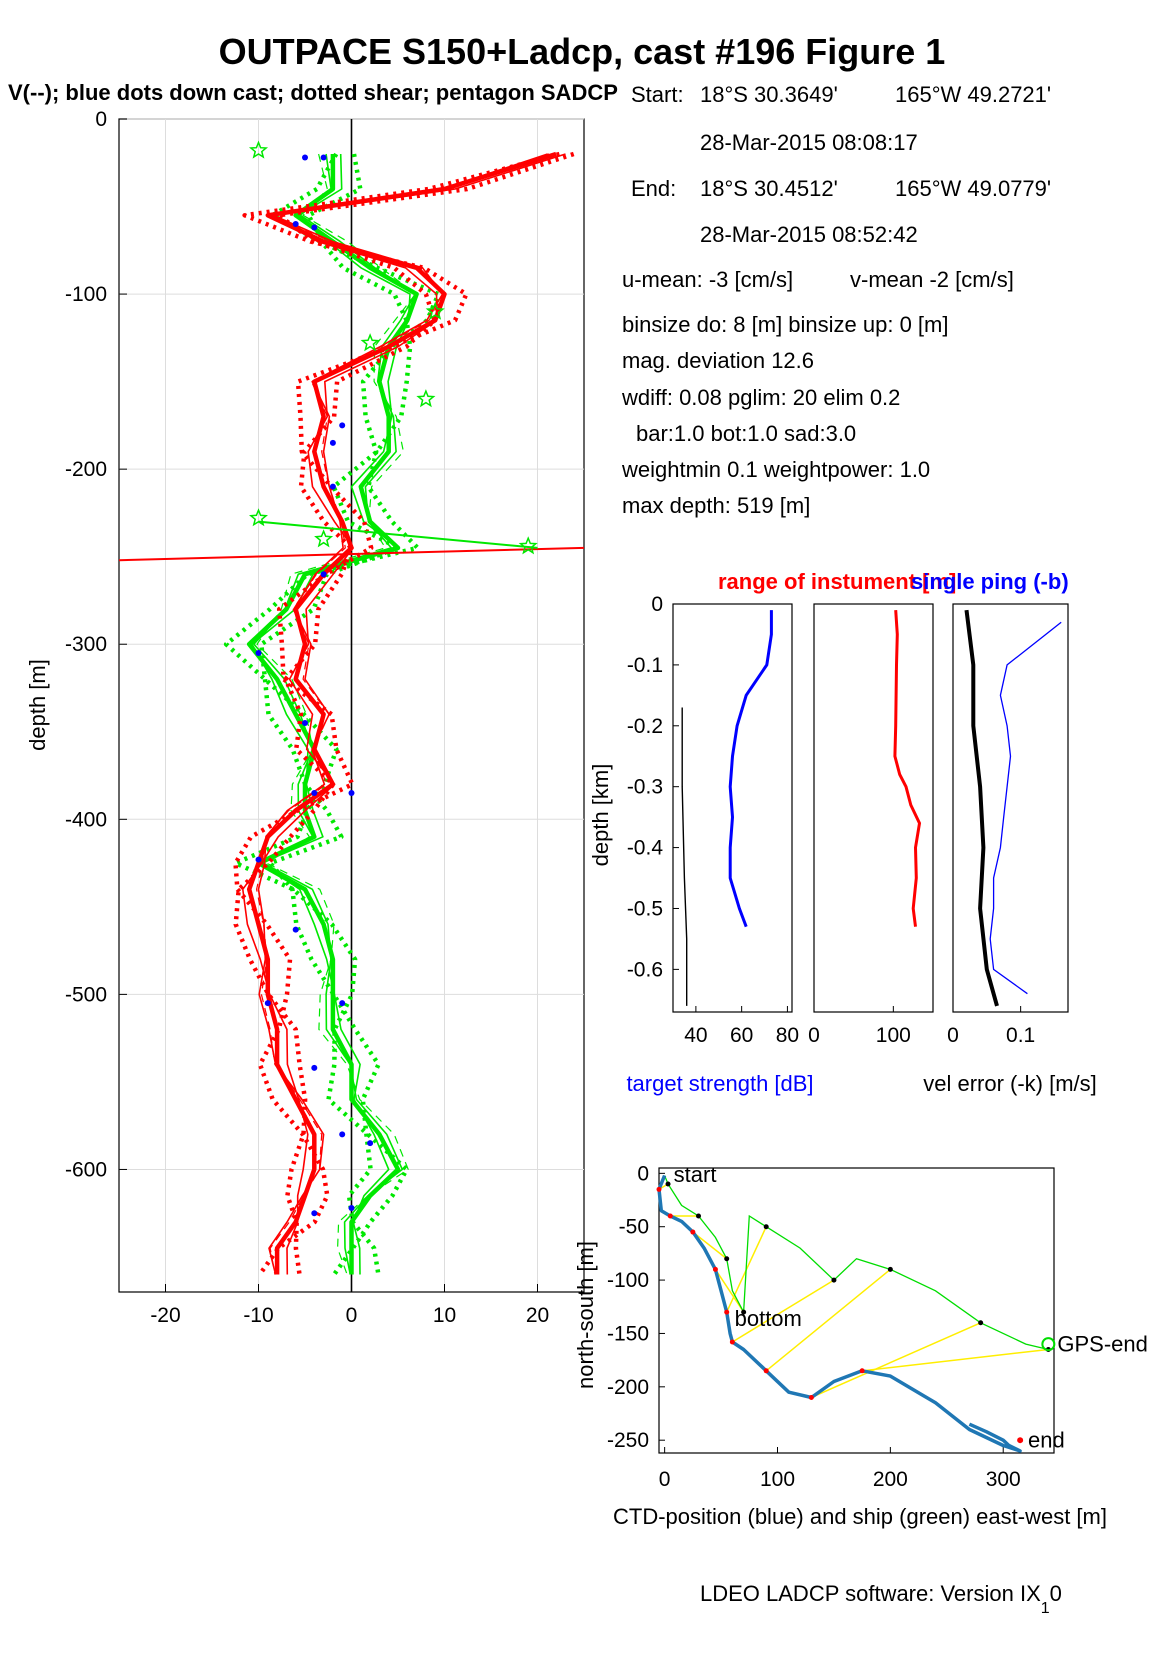 The height and width of the screenshot is (1679, 1165). I want to click on x-tick-label: 20, so click(537, 1315).